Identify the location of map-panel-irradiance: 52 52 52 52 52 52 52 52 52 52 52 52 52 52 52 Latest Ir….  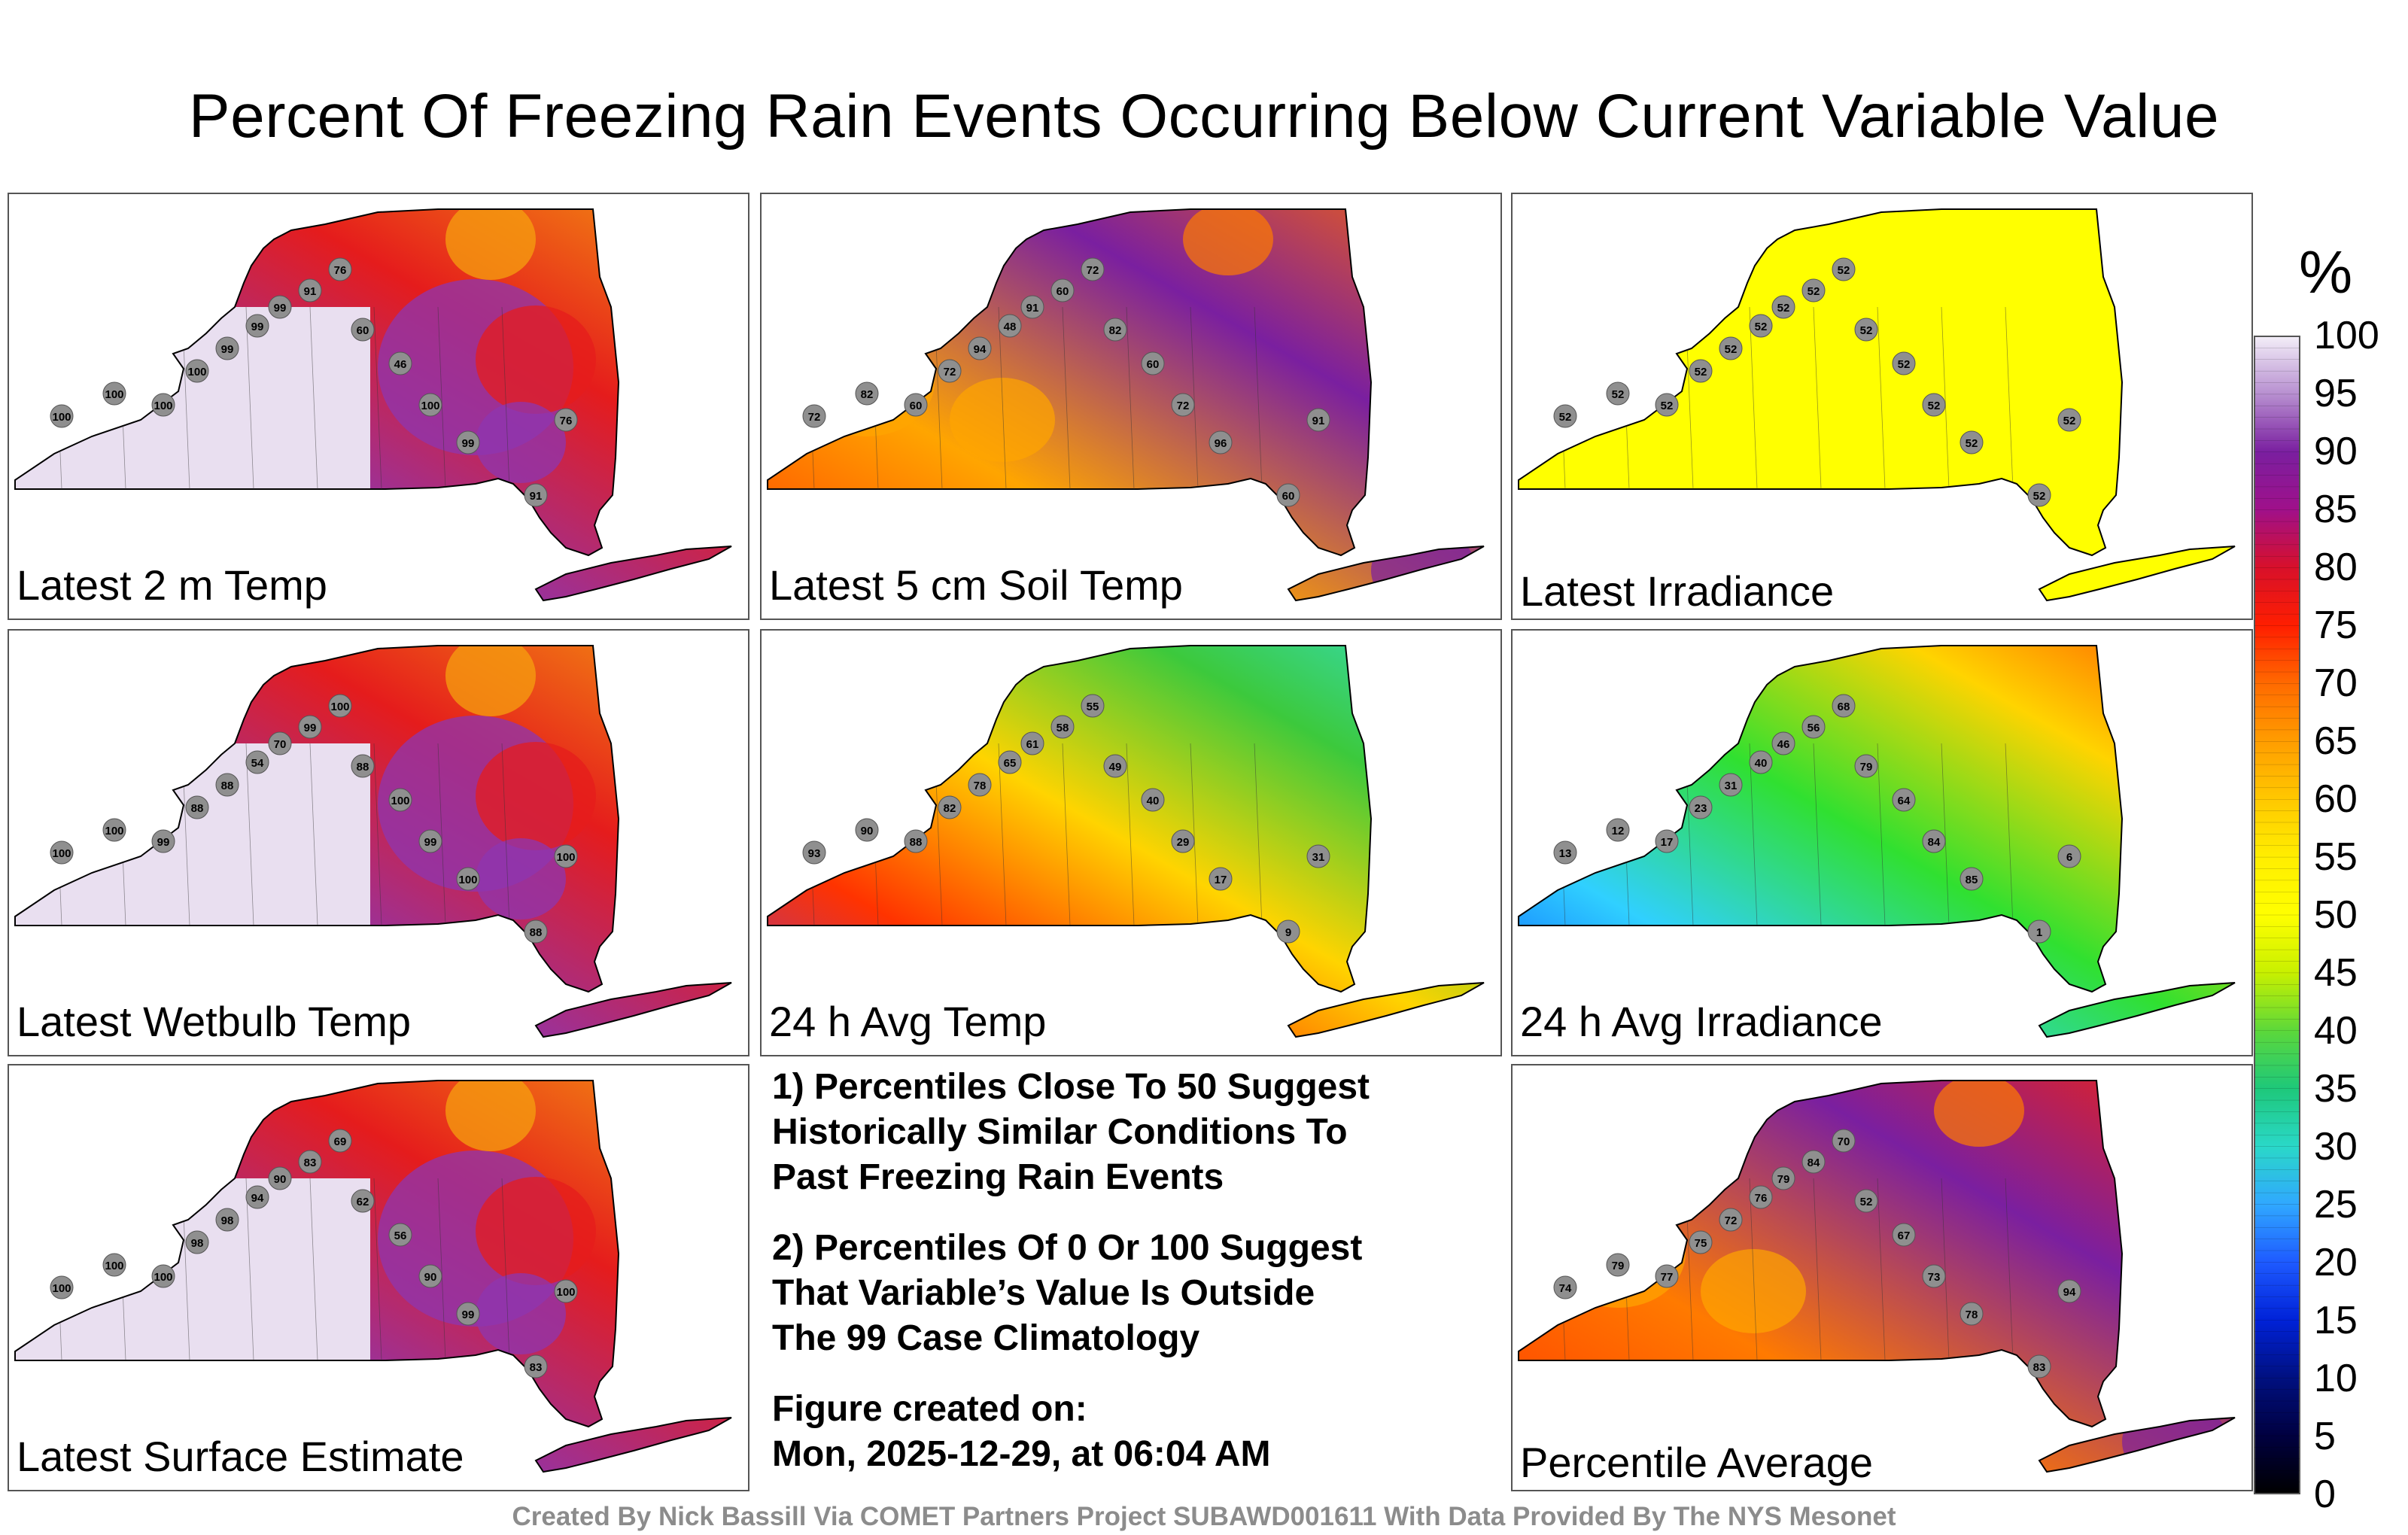
(1882, 406).